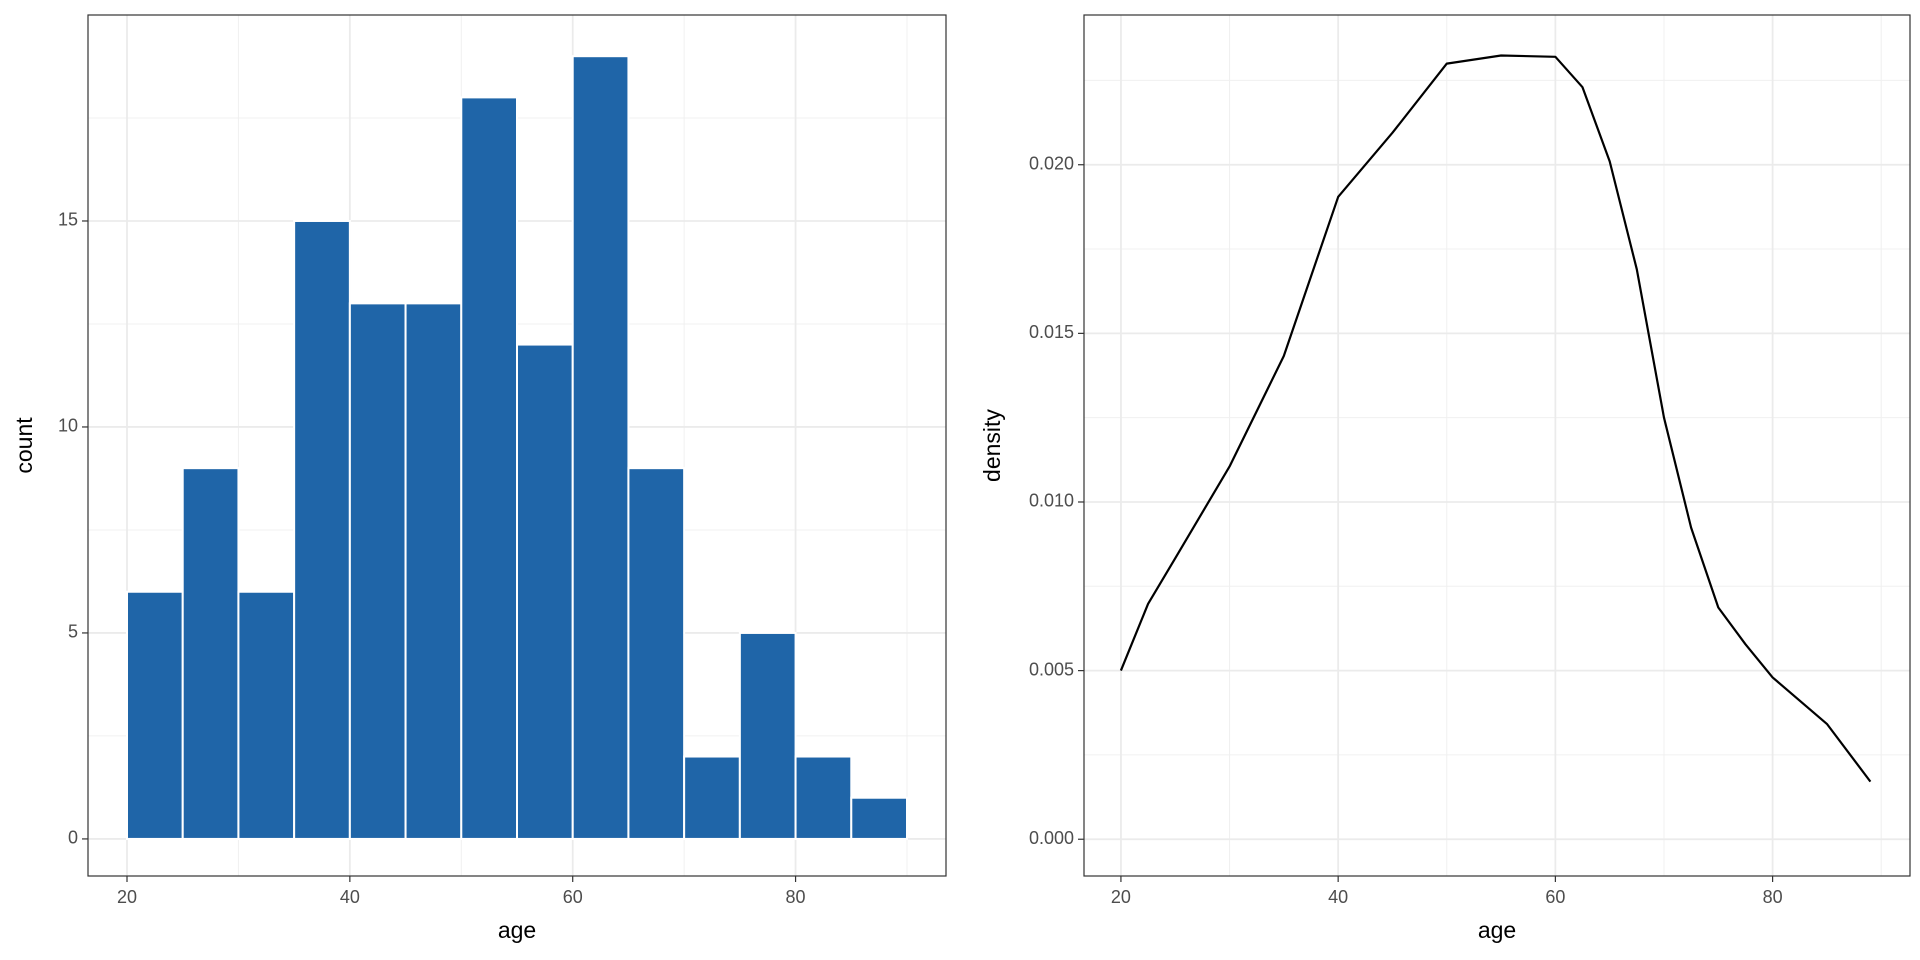  I want to click on y-tick-label: 0.015, so click(1051, 332).